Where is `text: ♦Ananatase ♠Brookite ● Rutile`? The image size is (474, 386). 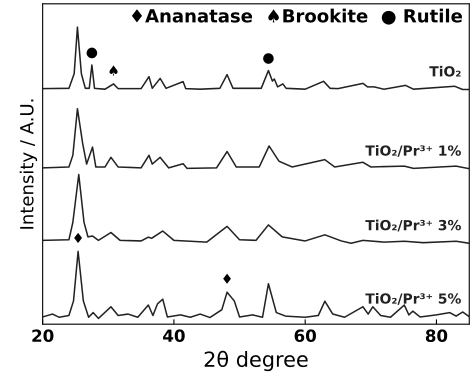
text: ♦Ananatase ♠Brookite ● Rutile is located at coordinates (297, 16).